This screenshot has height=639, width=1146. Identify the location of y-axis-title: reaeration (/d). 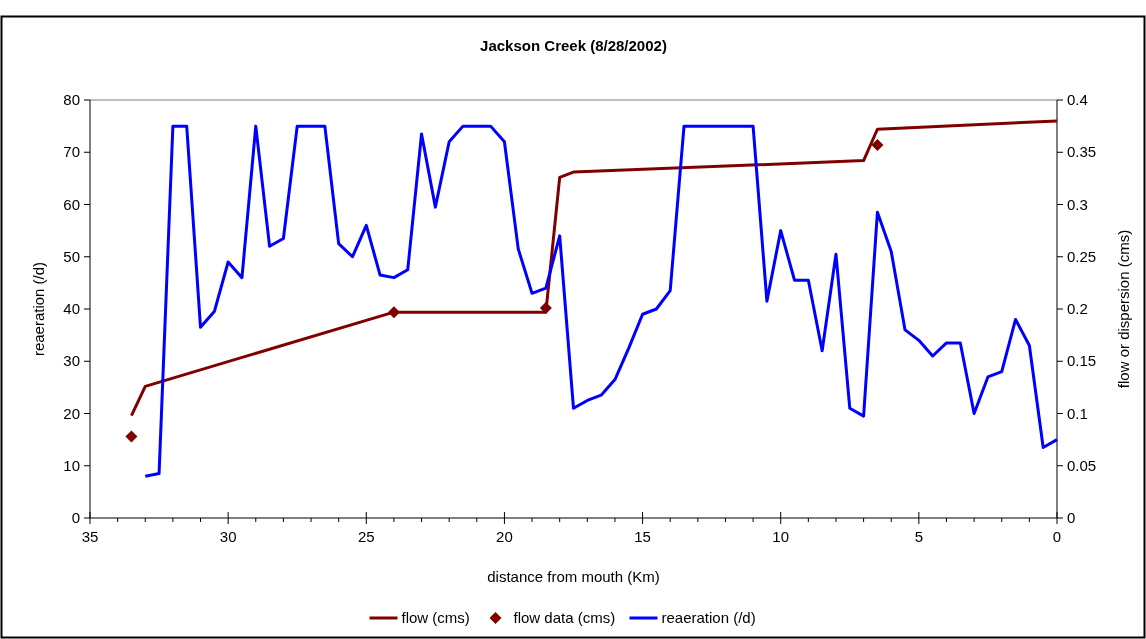
(38, 309).